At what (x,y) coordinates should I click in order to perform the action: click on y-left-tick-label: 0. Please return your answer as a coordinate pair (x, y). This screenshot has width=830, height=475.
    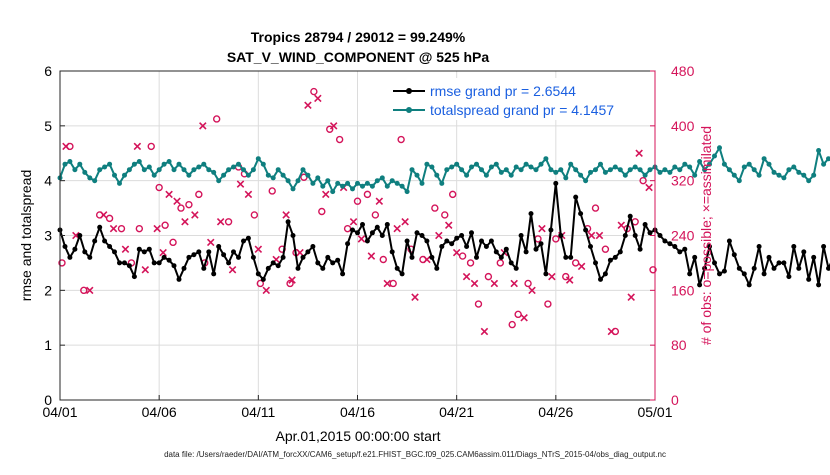
    Looking at the image, I should click on (48, 400).